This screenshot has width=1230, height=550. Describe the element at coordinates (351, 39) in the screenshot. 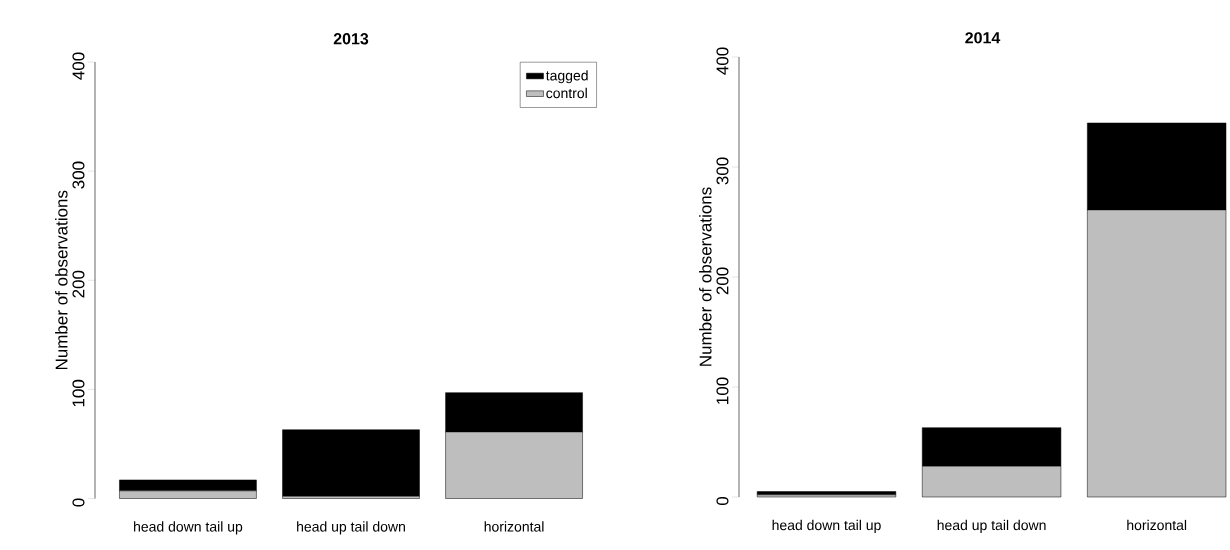

I see `chart-title: 2013` at that location.